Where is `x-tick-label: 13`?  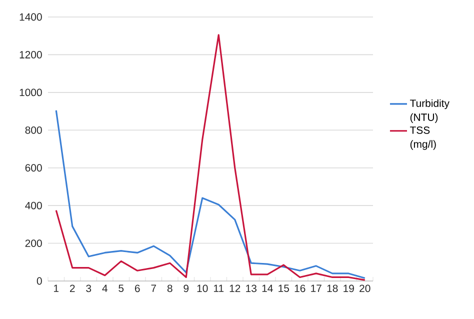 x-tick-label: 13 is located at coordinates (251, 288).